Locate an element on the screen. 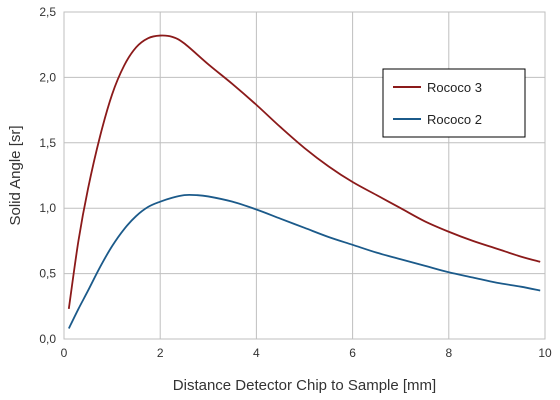  x-tick-label: 10 is located at coordinates (545, 353).